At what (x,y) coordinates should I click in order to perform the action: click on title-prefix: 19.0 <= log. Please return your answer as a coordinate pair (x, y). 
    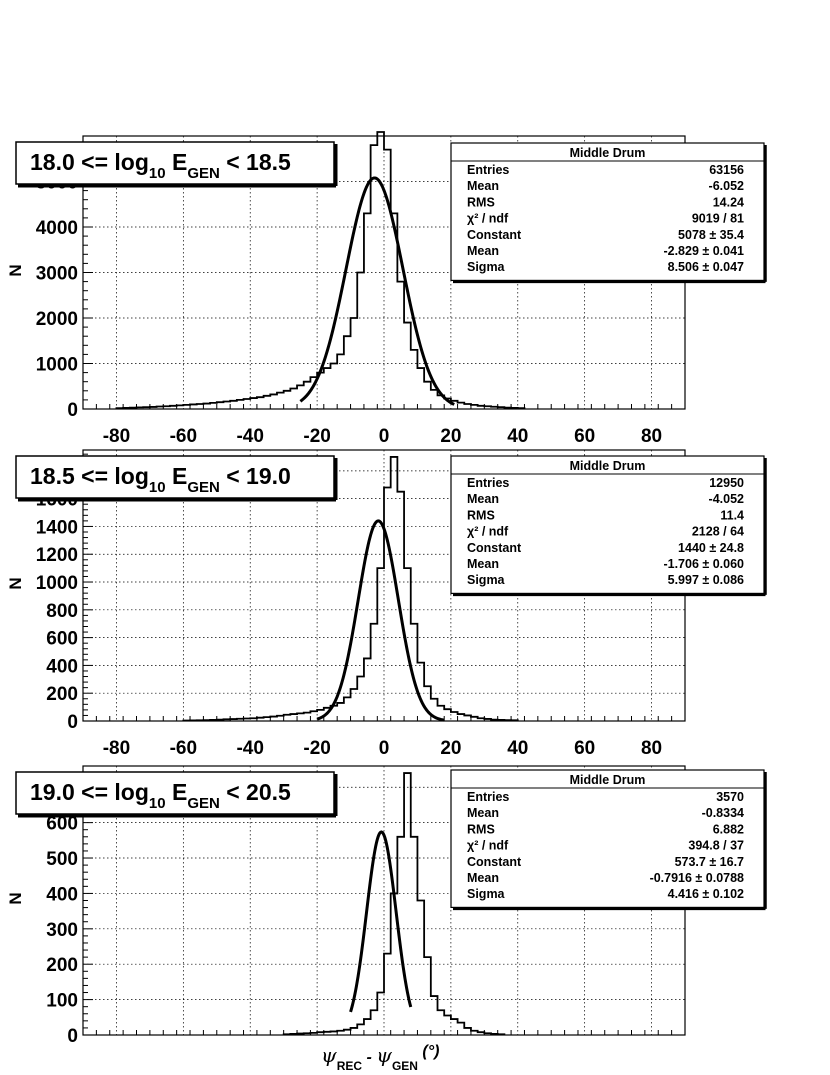
    Looking at the image, I should click on (89, 792).